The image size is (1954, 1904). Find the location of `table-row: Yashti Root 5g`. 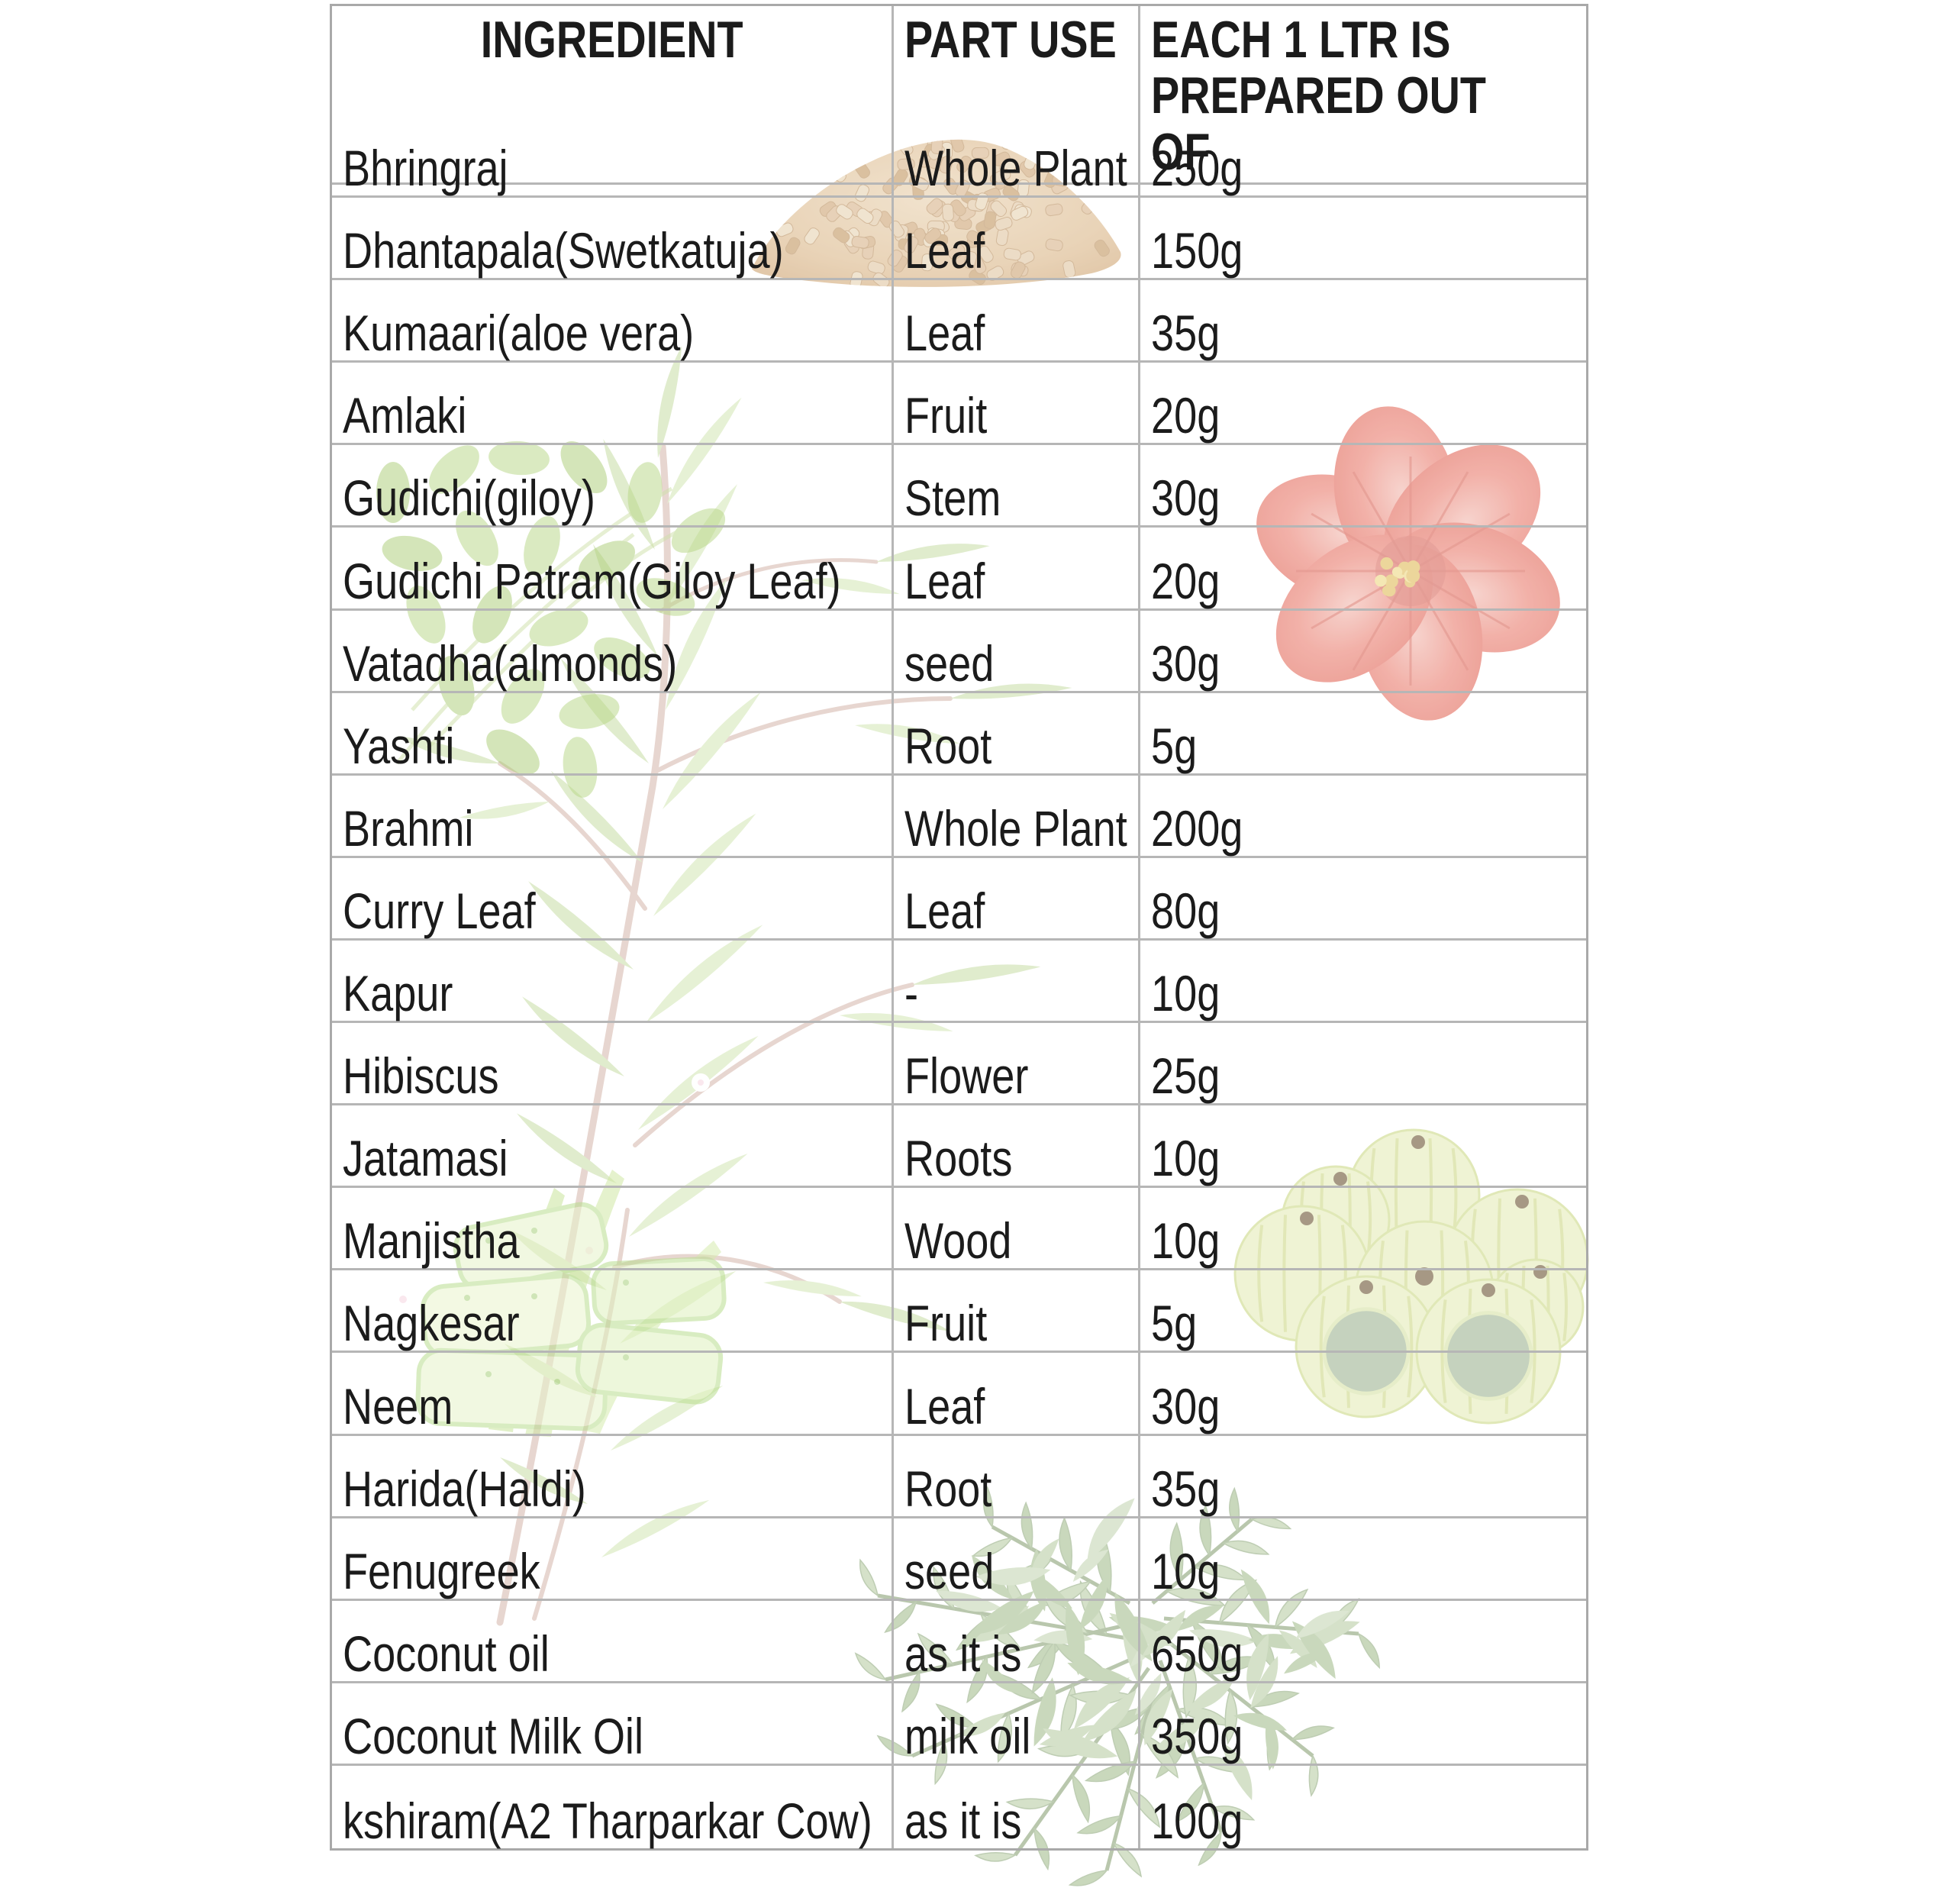

table-row: Yashti Root 5g is located at coordinates (959, 734).